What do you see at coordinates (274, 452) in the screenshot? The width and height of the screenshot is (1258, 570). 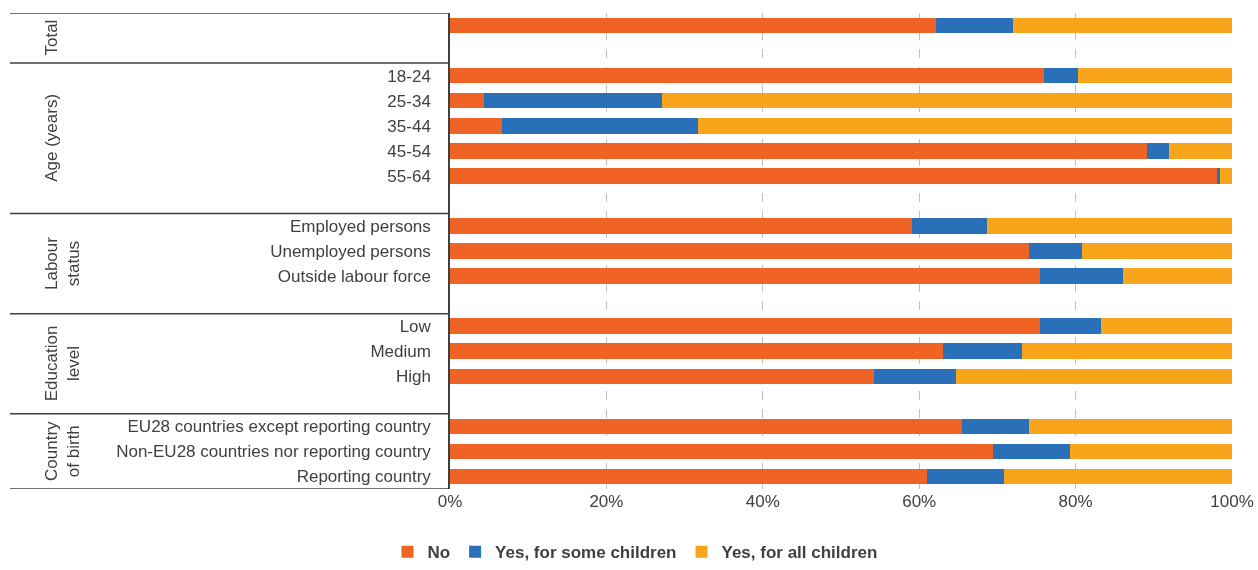 I see `y-tick-label: Non-EU28 countries nor reporting country` at bounding box center [274, 452].